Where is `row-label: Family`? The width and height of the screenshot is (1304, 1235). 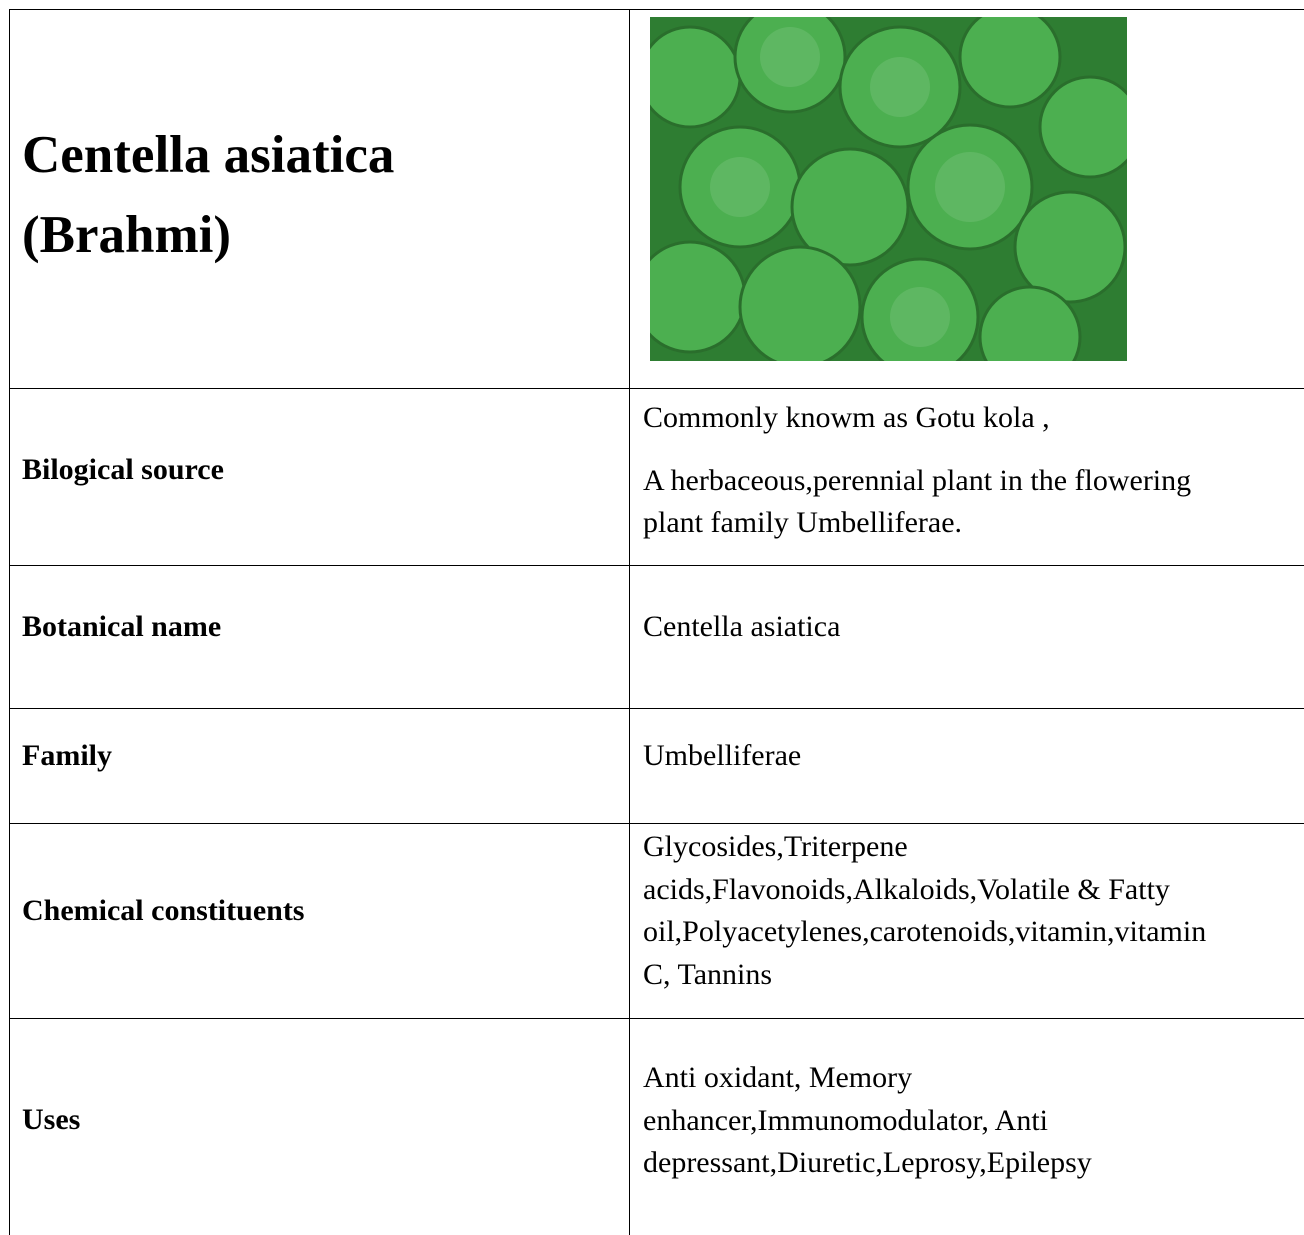
row-label: Family is located at coordinates (67, 755).